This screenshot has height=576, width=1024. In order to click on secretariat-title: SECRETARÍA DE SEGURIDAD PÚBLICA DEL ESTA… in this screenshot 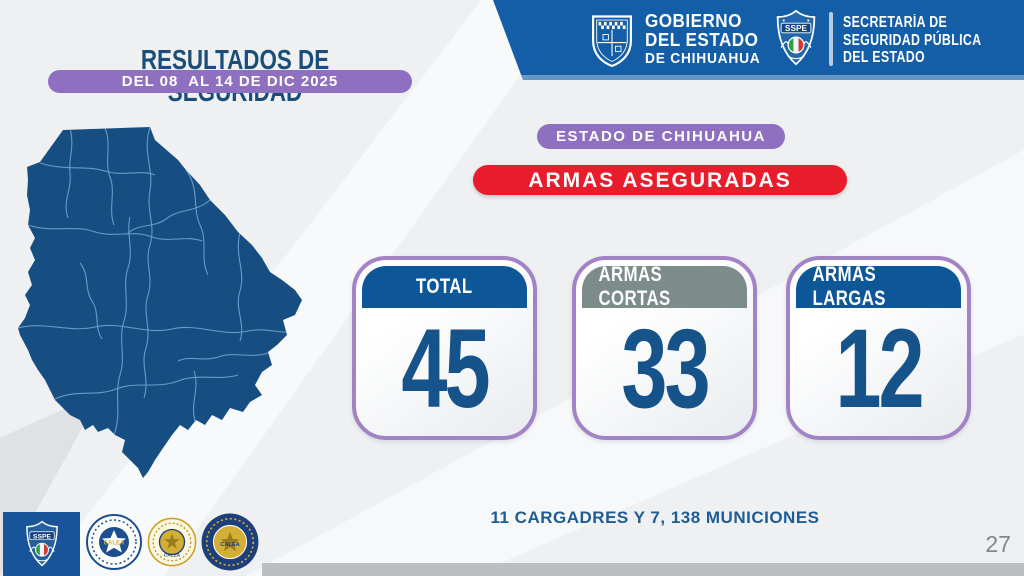, I will do `click(912, 40)`.